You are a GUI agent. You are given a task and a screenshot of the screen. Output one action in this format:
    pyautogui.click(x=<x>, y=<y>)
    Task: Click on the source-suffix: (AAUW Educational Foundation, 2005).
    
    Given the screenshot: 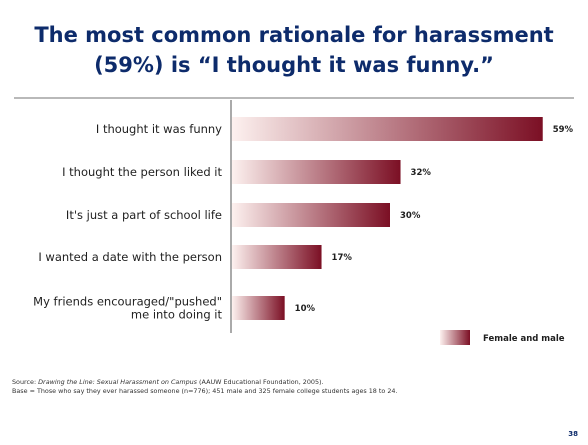 What is the action you would take?
    pyautogui.click(x=260, y=382)
    